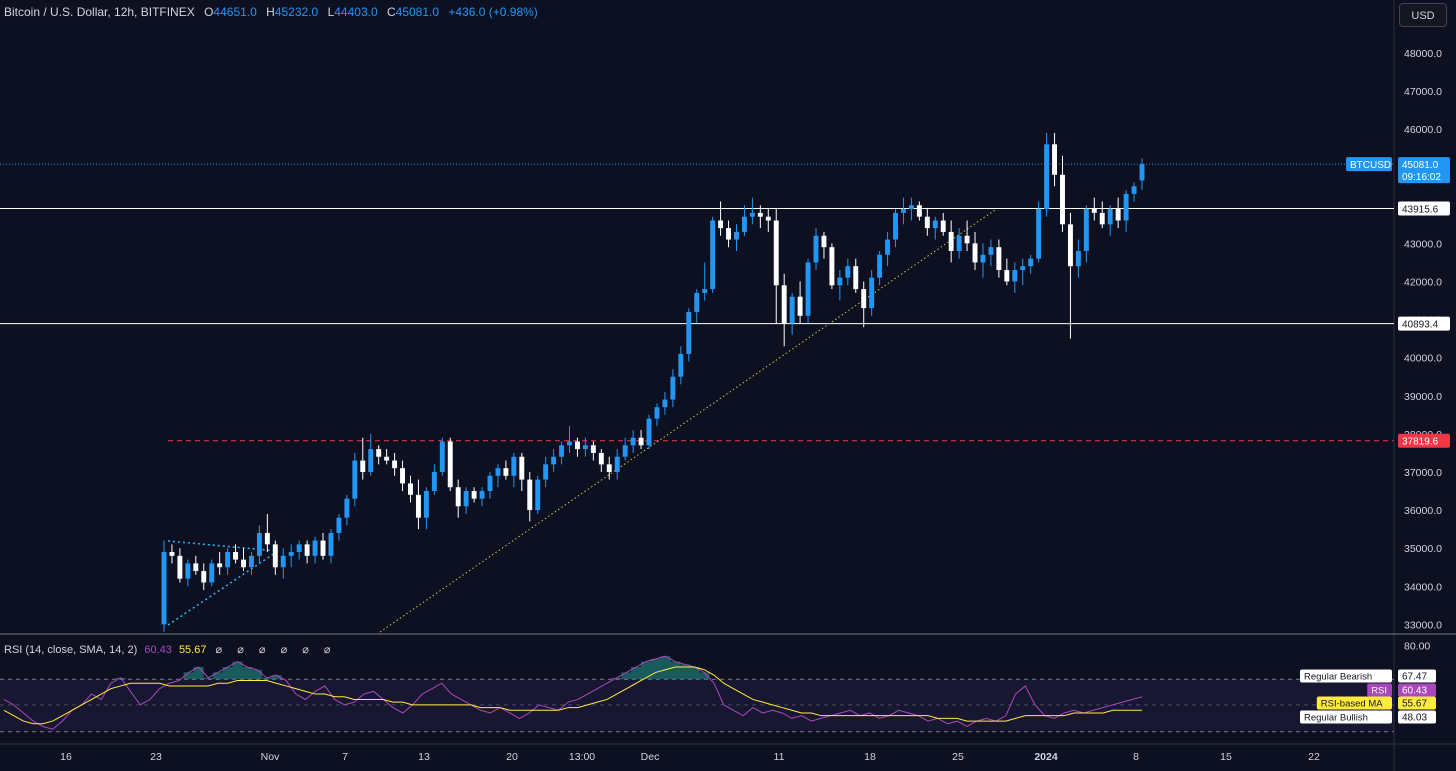 The width and height of the screenshot is (1456, 771). I want to click on last-price-tag, so click(1424, 170).